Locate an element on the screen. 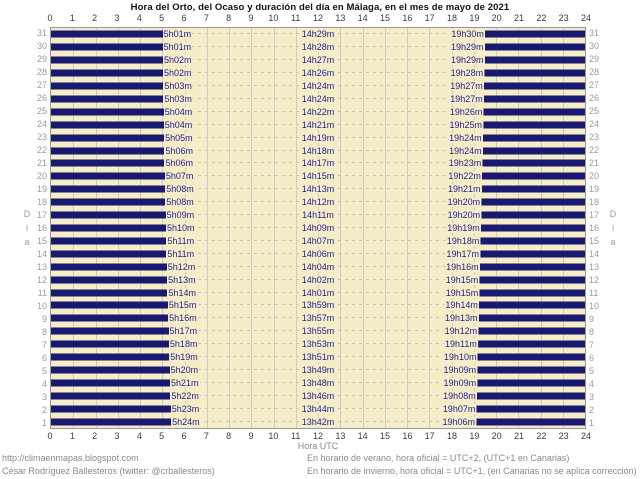 The width and height of the screenshot is (640, 479). sunrise-time-label: 5h13m is located at coordinates (182, 279).